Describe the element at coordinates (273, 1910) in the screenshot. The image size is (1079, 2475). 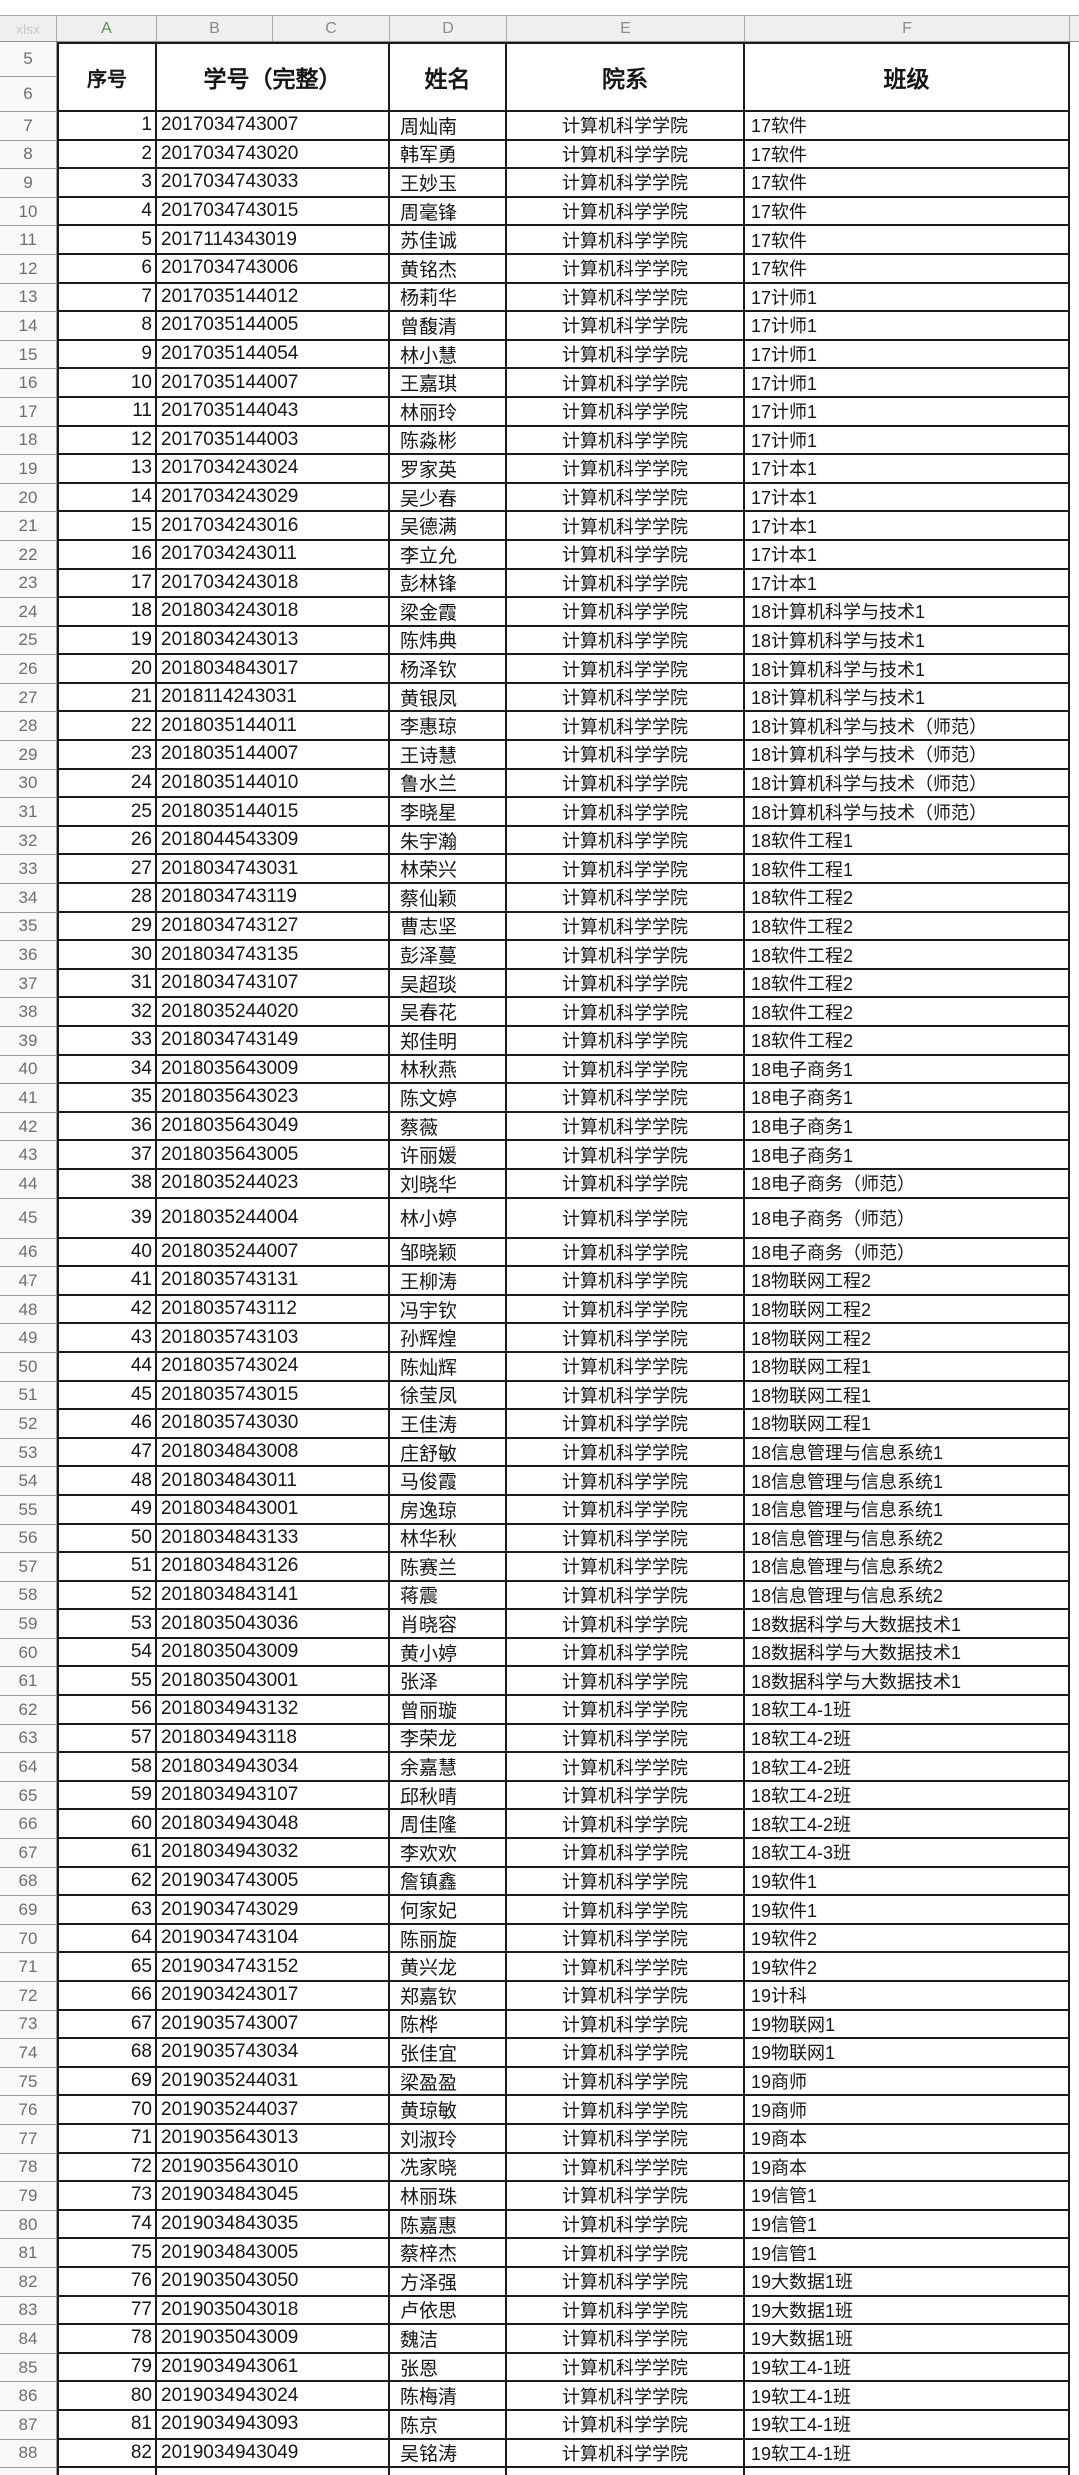
I see `student-id-cell: 2019034743029` at that location.